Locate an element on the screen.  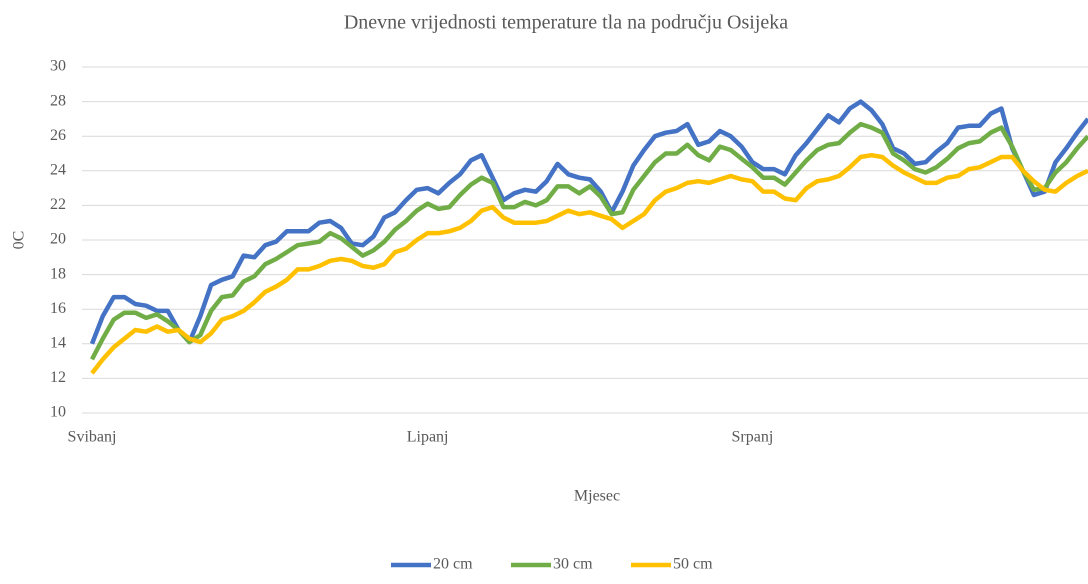
y-tick-label: 12 is located at coordinates (58, 377).